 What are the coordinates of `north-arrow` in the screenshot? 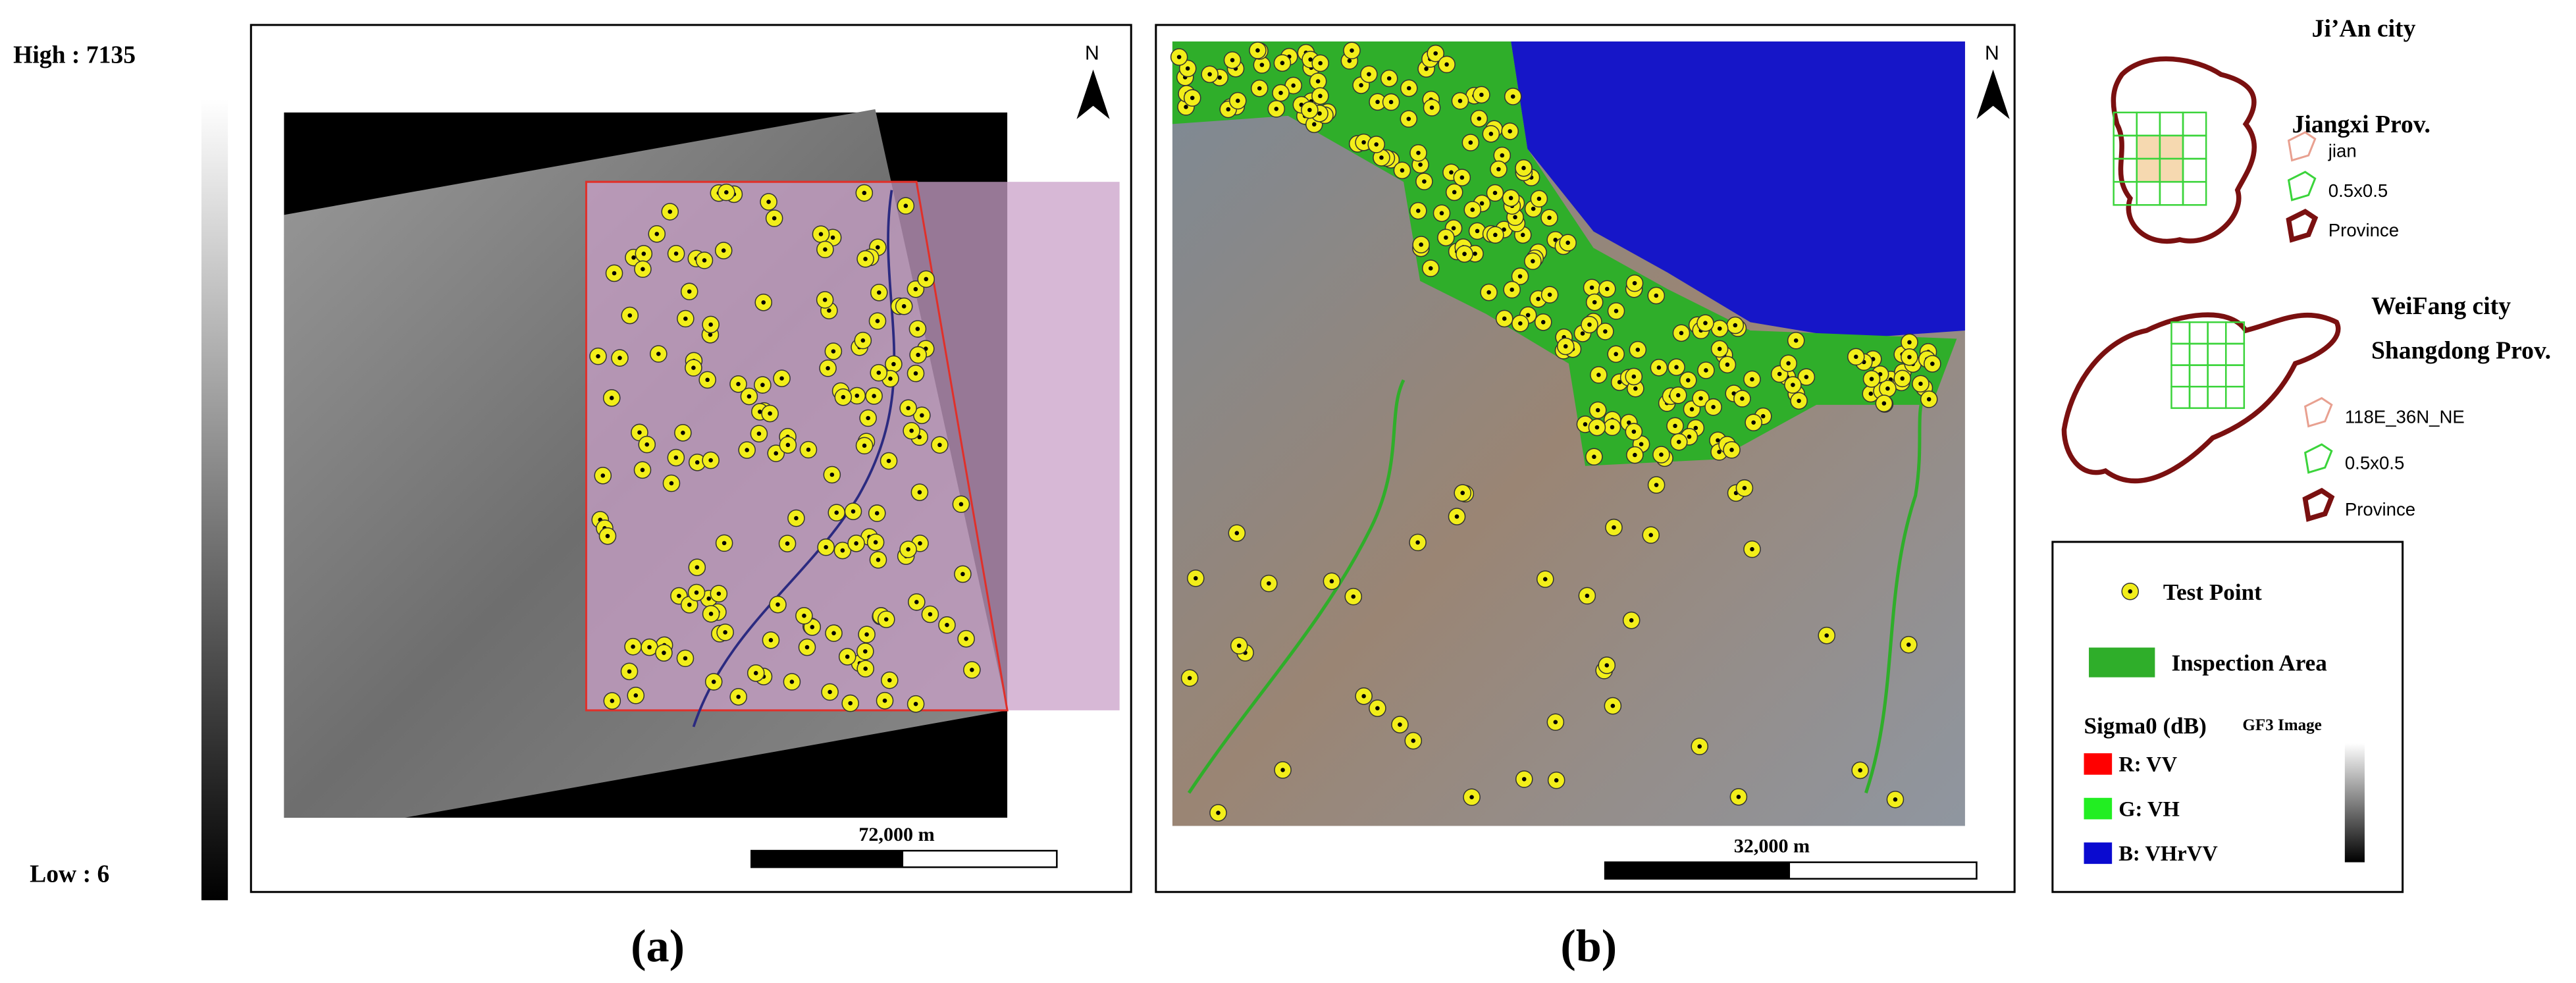 It's located at (1993, 94).